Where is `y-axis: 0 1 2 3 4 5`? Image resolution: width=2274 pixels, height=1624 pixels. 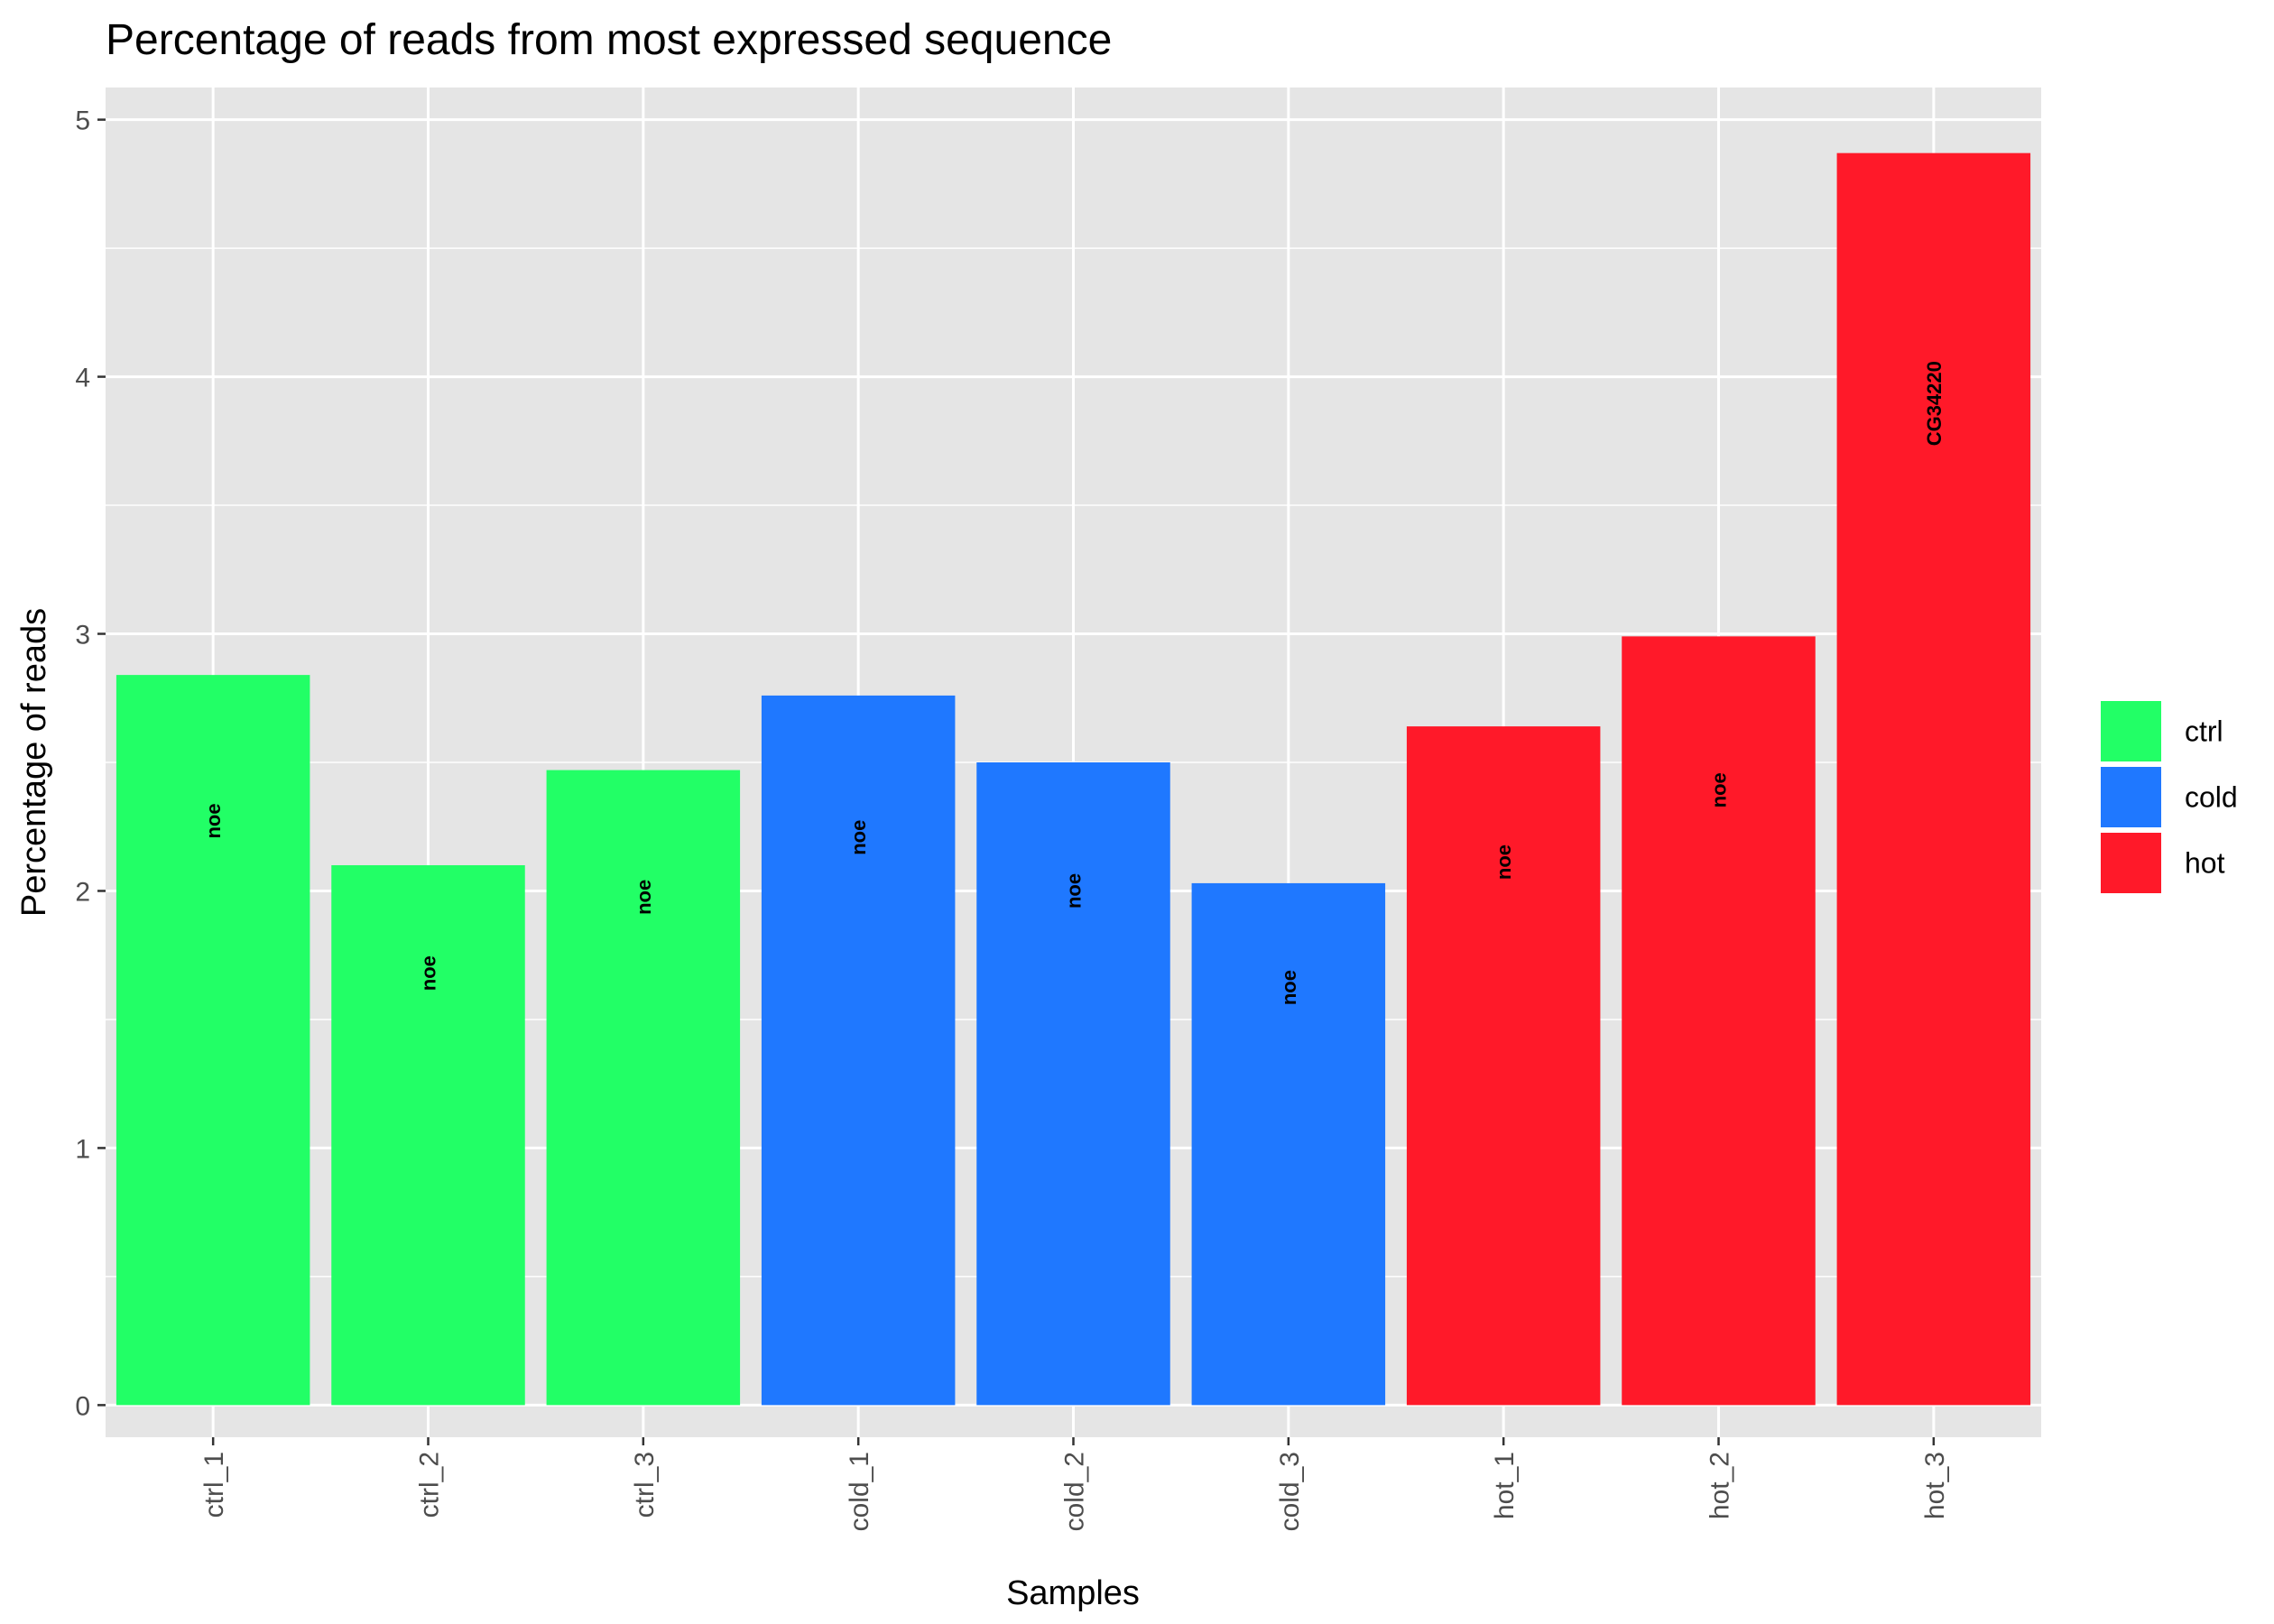
y-axis: 0 1 2 3 4 5 is located at coordinates (90, 763).